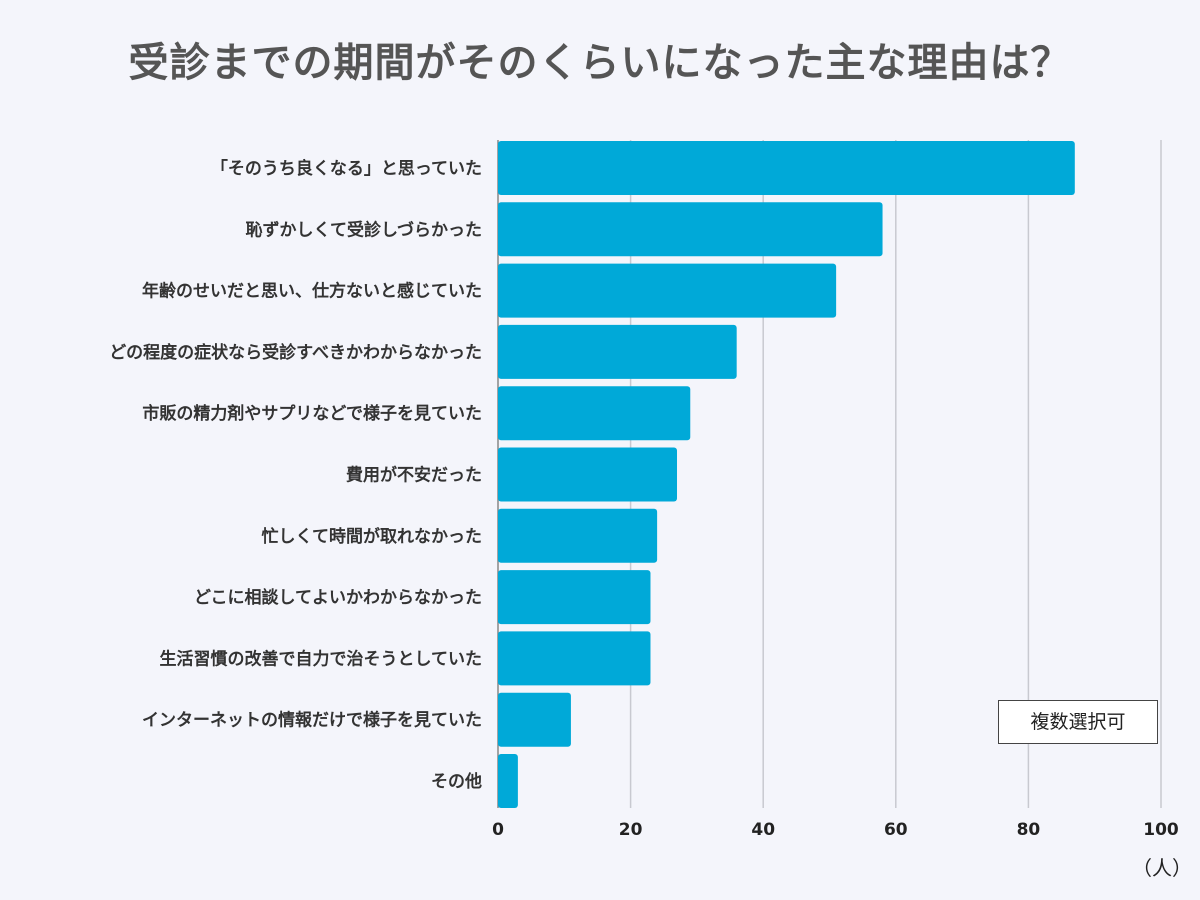 Image resolution: width=1200 pixels, height=900 pixels. Describe the element at coordinates (1161, 830) in the screenshot. I see `x-tick-label: 100` at that location.